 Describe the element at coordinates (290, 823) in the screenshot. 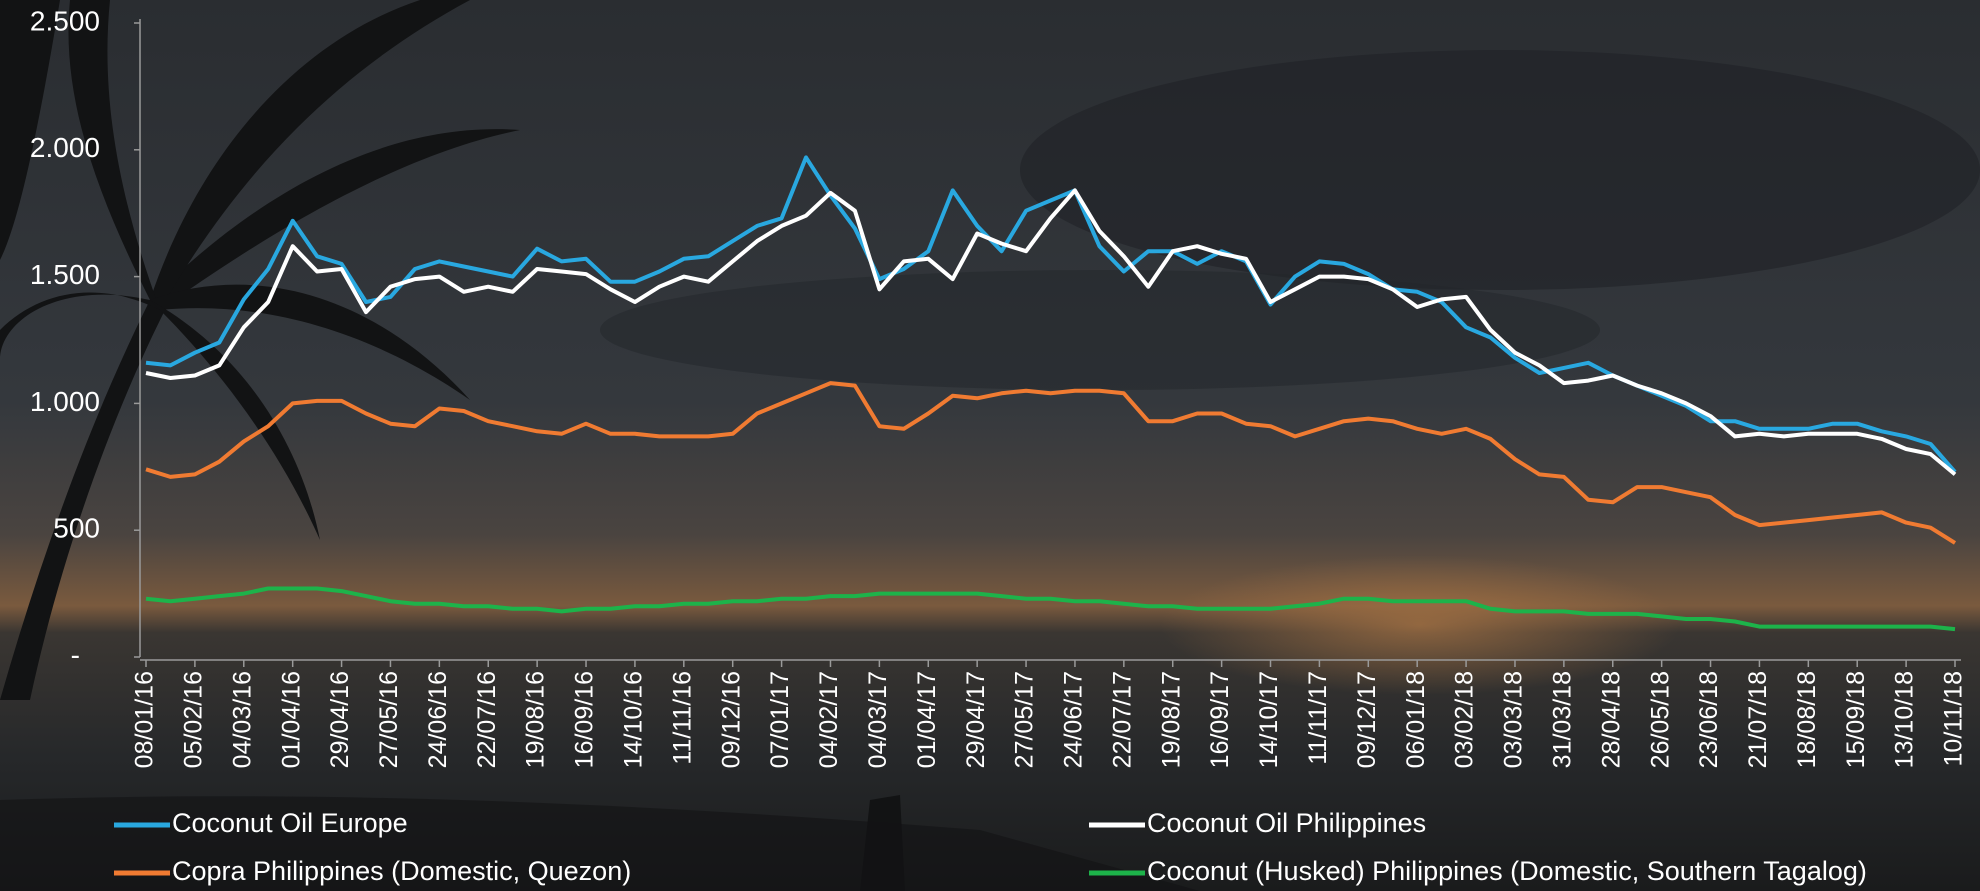

I see `legend-label: Coconut Oil Europe` at that location.